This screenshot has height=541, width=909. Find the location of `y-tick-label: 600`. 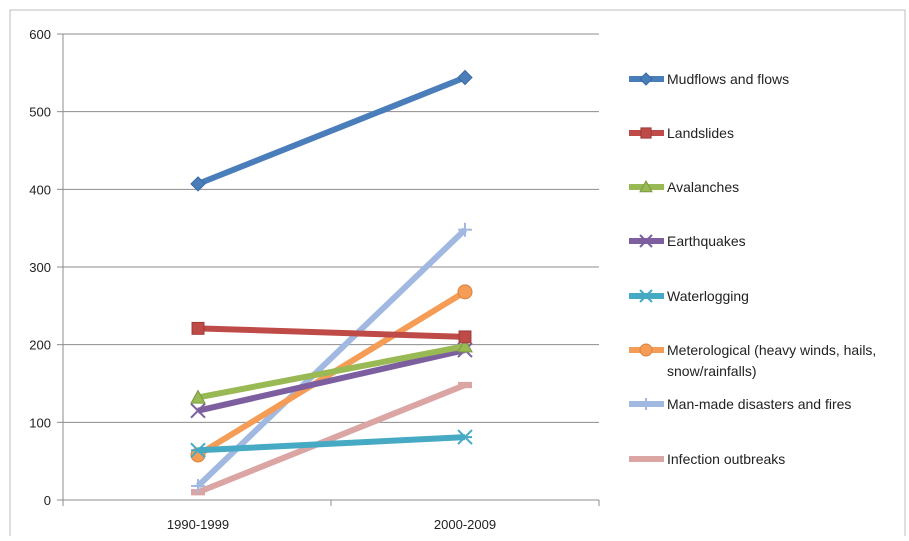

y-tick-label: 600 is located at coordinates (40, 34).